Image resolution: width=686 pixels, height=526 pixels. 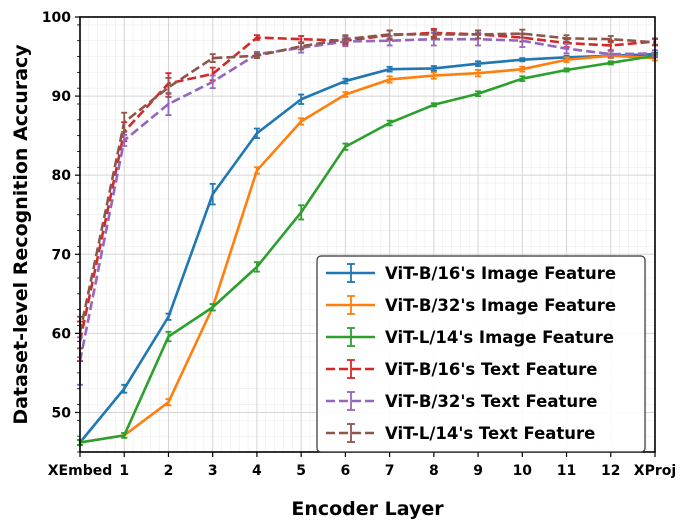 What do you see at coordinates (491, 401) in the screenshot?
I see `legend-label: ViT-B/32's Text Feature` at bounding box center [491, 401].